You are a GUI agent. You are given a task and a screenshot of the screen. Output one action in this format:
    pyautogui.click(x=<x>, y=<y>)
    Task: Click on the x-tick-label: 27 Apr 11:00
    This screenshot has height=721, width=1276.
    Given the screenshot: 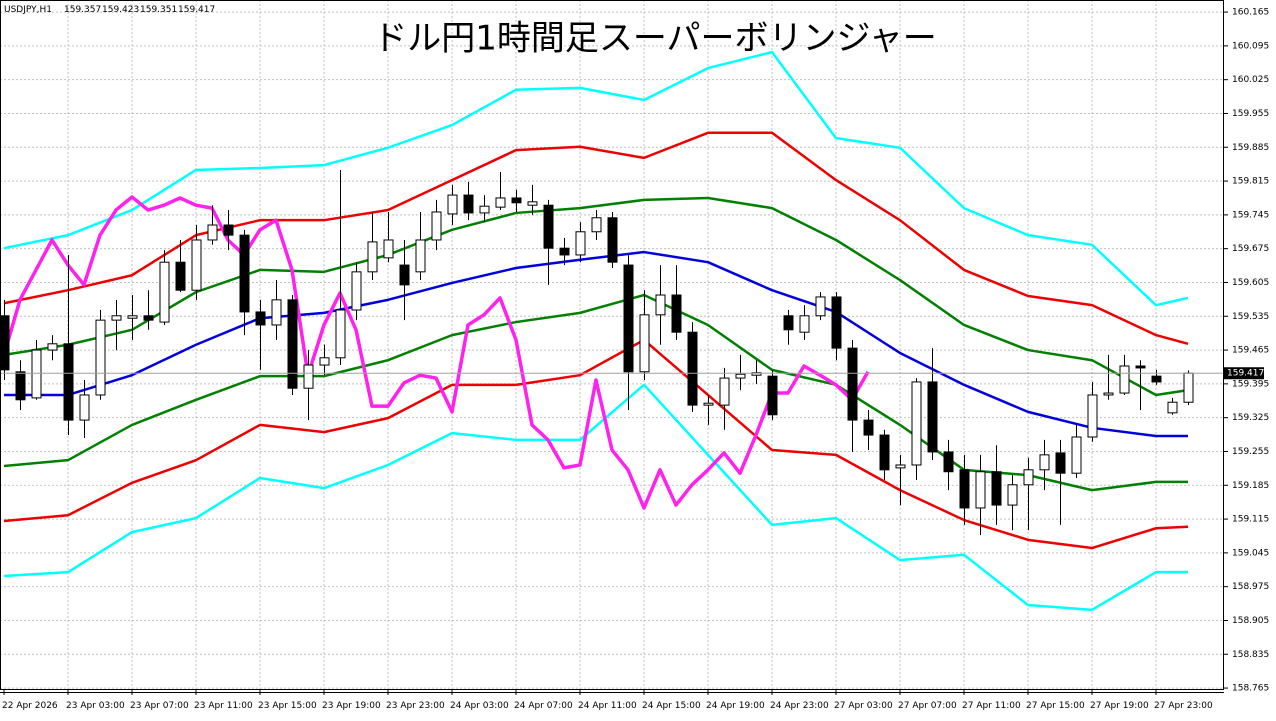 What is the action you would take?
    pyautogui.click(x=991, y=706)
    